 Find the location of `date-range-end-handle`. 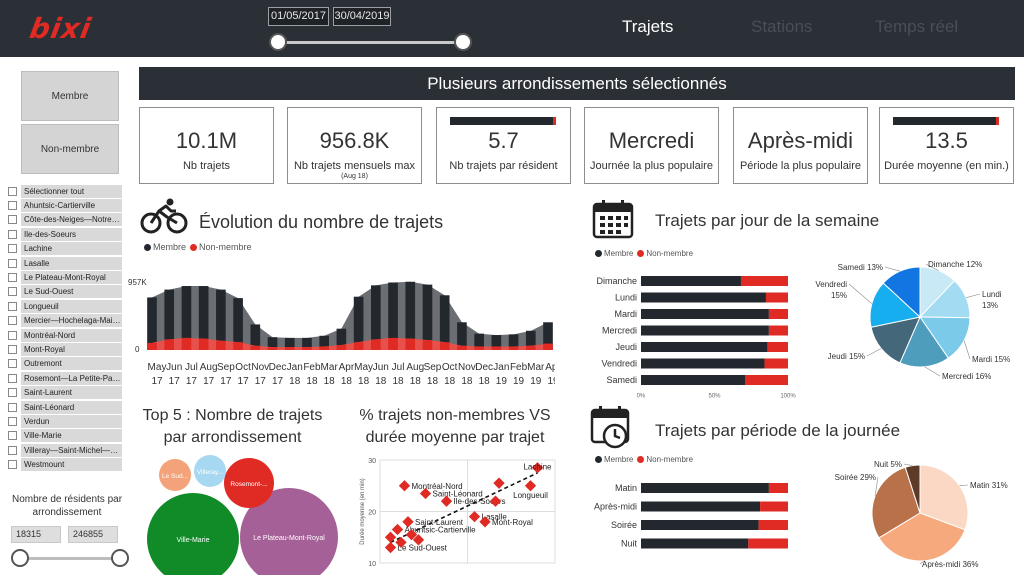

date-range-end-handle is located at coordinates (463, 42).